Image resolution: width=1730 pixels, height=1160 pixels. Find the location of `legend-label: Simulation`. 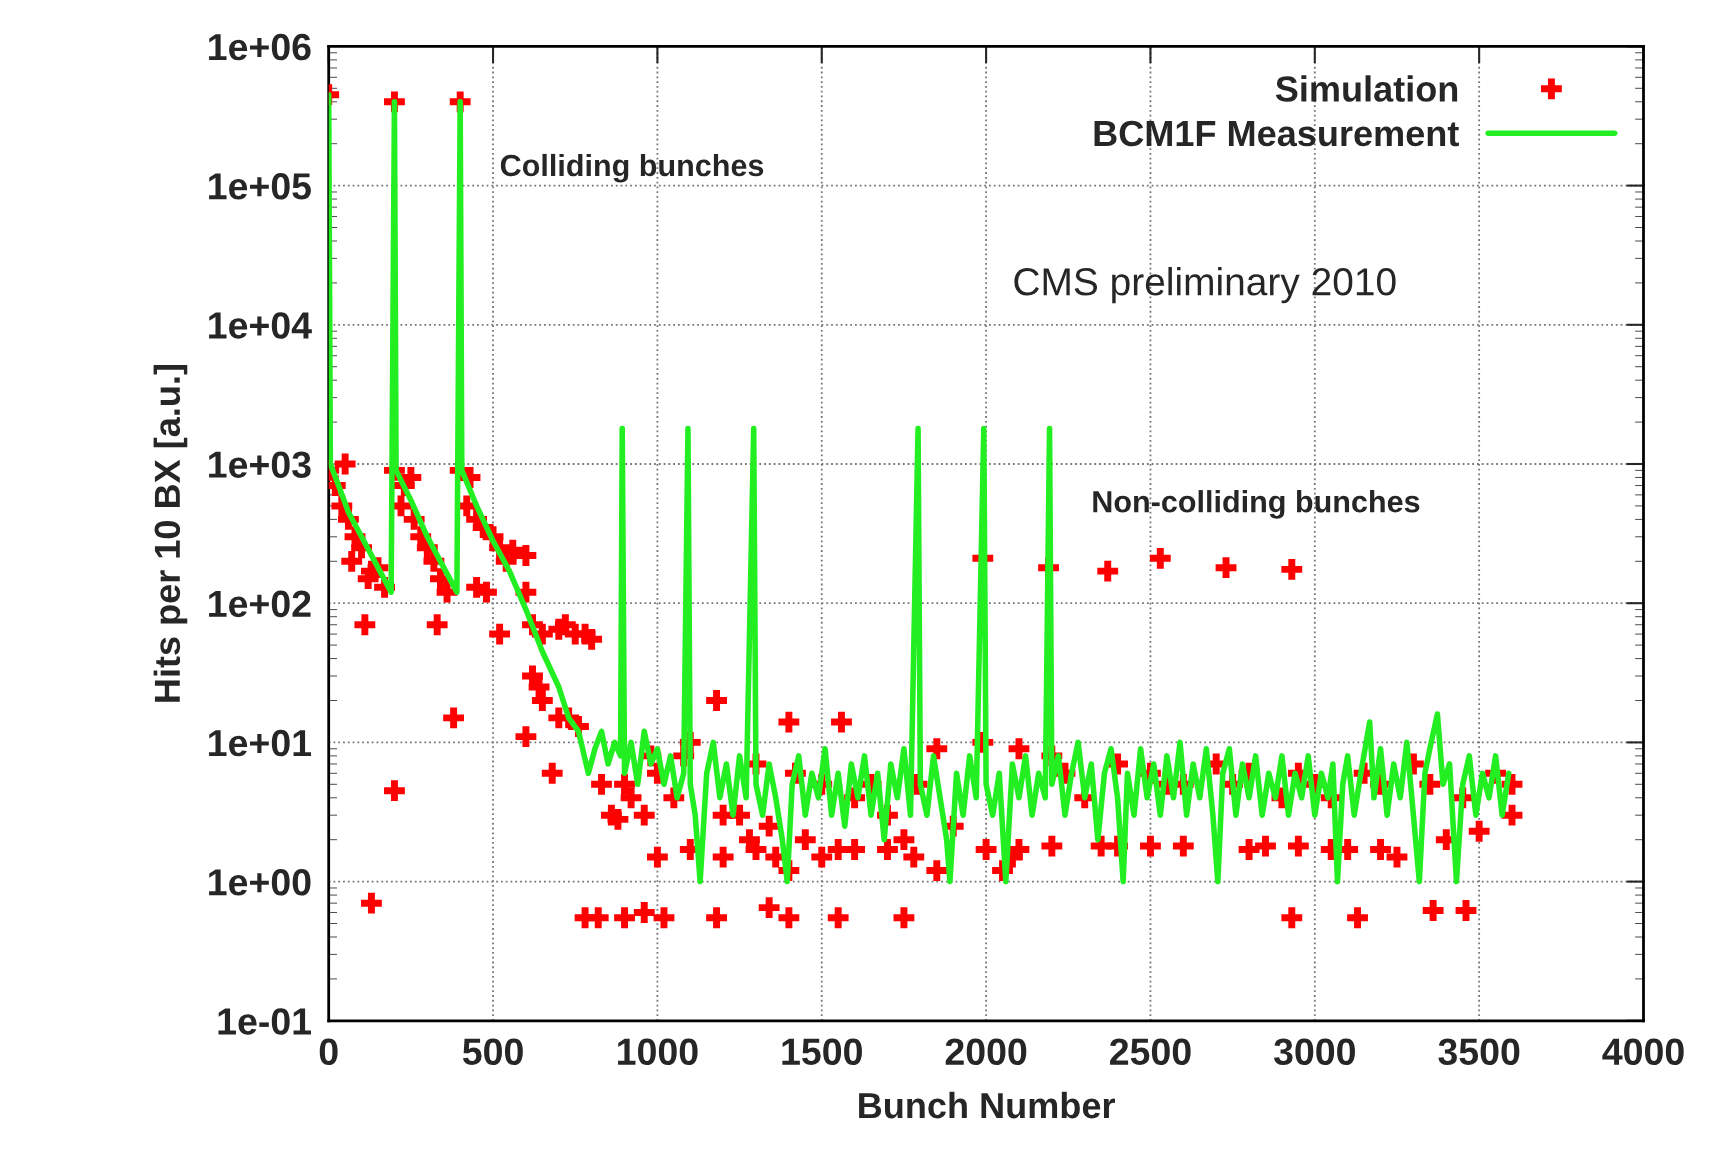

legend-label: Simulation is located at coordinates (1366, 88).